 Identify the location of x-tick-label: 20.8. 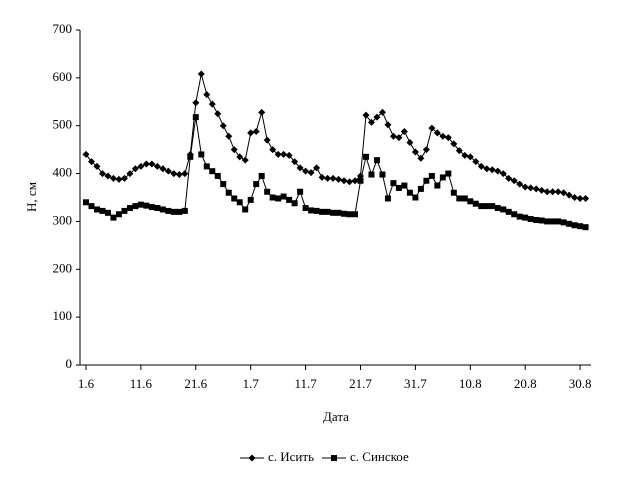
(525, 383).